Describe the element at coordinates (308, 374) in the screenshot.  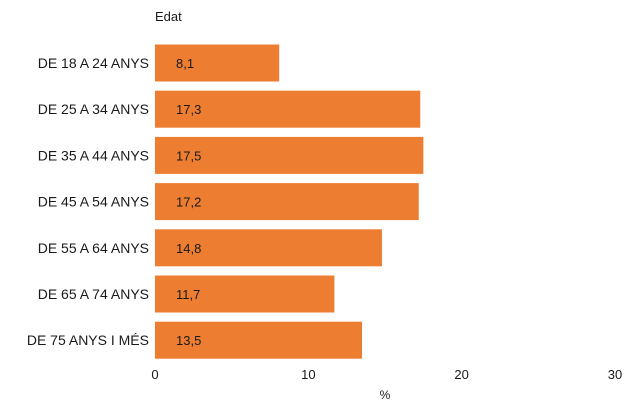
I see `x-tick-label: 10` at that location.